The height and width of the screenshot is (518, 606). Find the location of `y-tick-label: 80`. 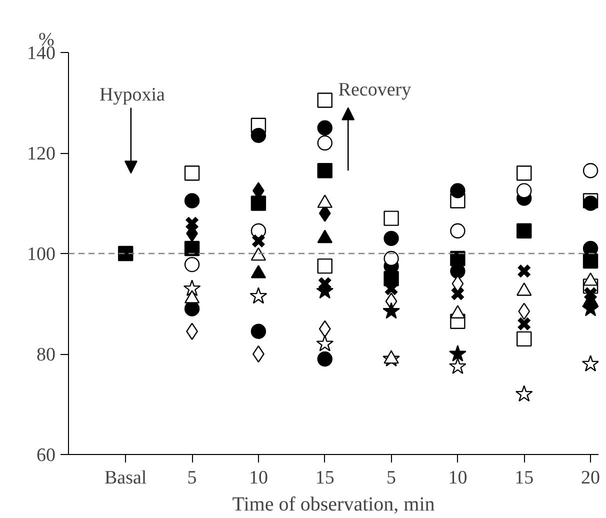

y-tick-label: 80 is located at coordinates (46, 355).